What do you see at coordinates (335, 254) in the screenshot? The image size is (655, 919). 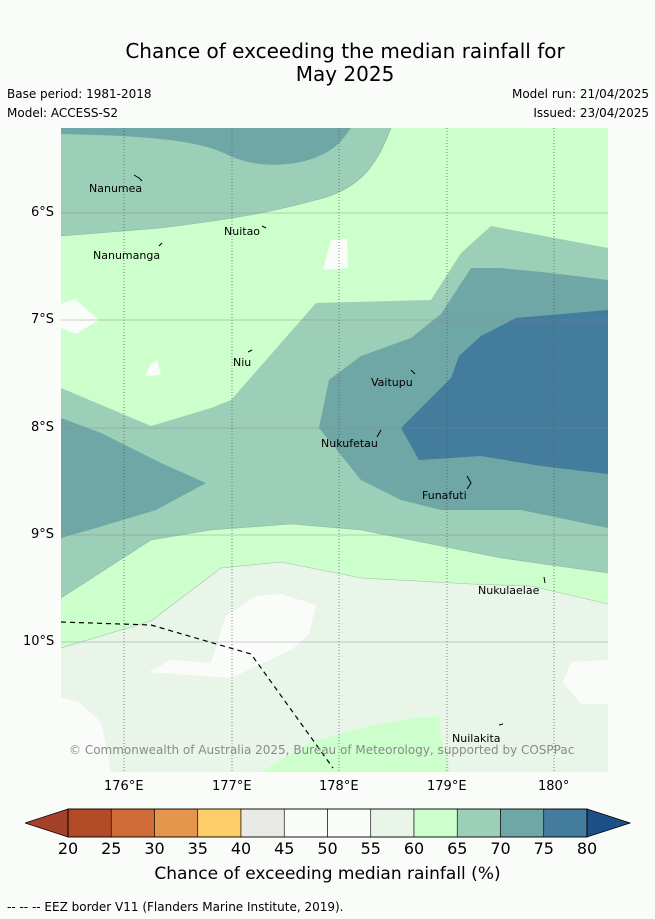 I see `contour-45-55-small-north` at bounding box center [335, 254].